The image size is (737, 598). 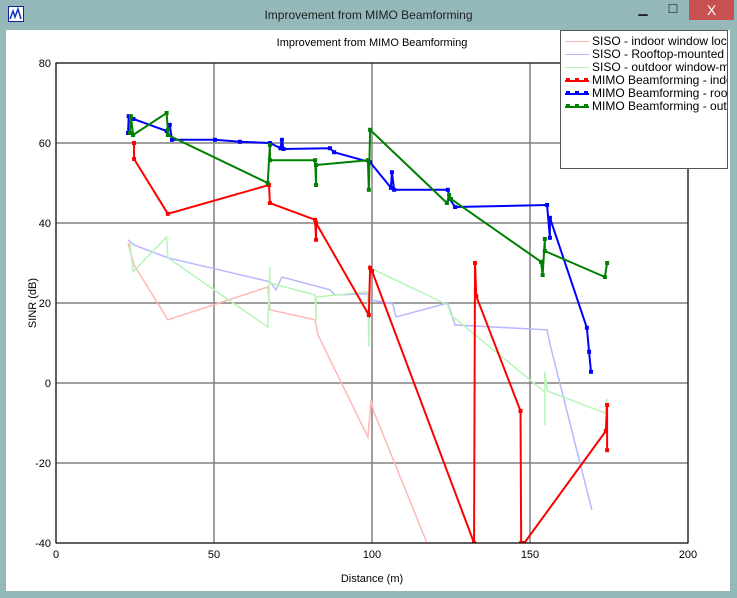 I want to click on title-bar: Improvement from MIMO Beamforming ▁ ☐ X, so click(x=368, y=15).